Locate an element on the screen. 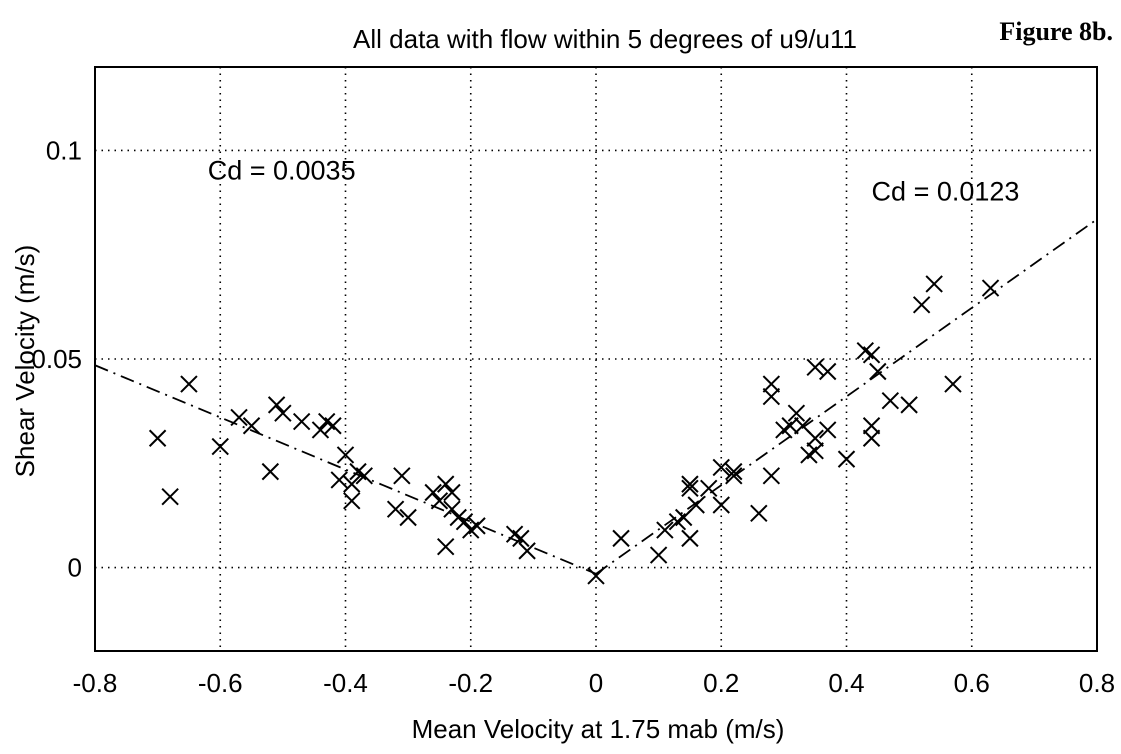 Image resolution: width=1121 pixels, height=754 pixels. y-tick-labels: 0 0.05 0.1 is located at coordinates (56, 358).